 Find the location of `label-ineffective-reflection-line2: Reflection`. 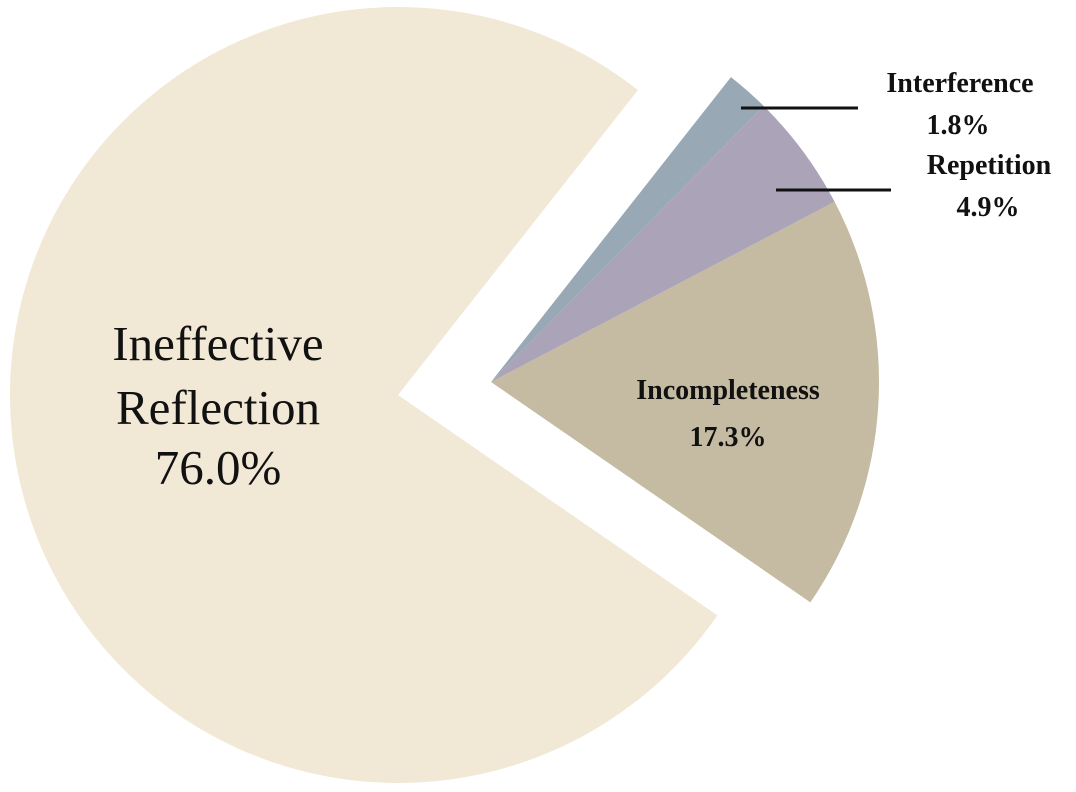

label-ineffective-reflection-line2: Reflection is located at coordinates (218, 407).